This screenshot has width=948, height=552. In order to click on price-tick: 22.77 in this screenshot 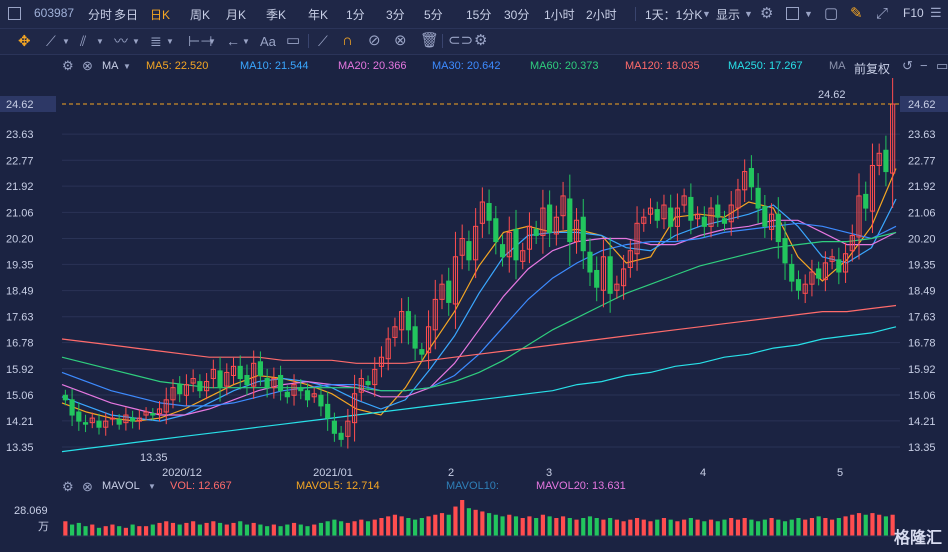, I will do `click(922, 161)`.